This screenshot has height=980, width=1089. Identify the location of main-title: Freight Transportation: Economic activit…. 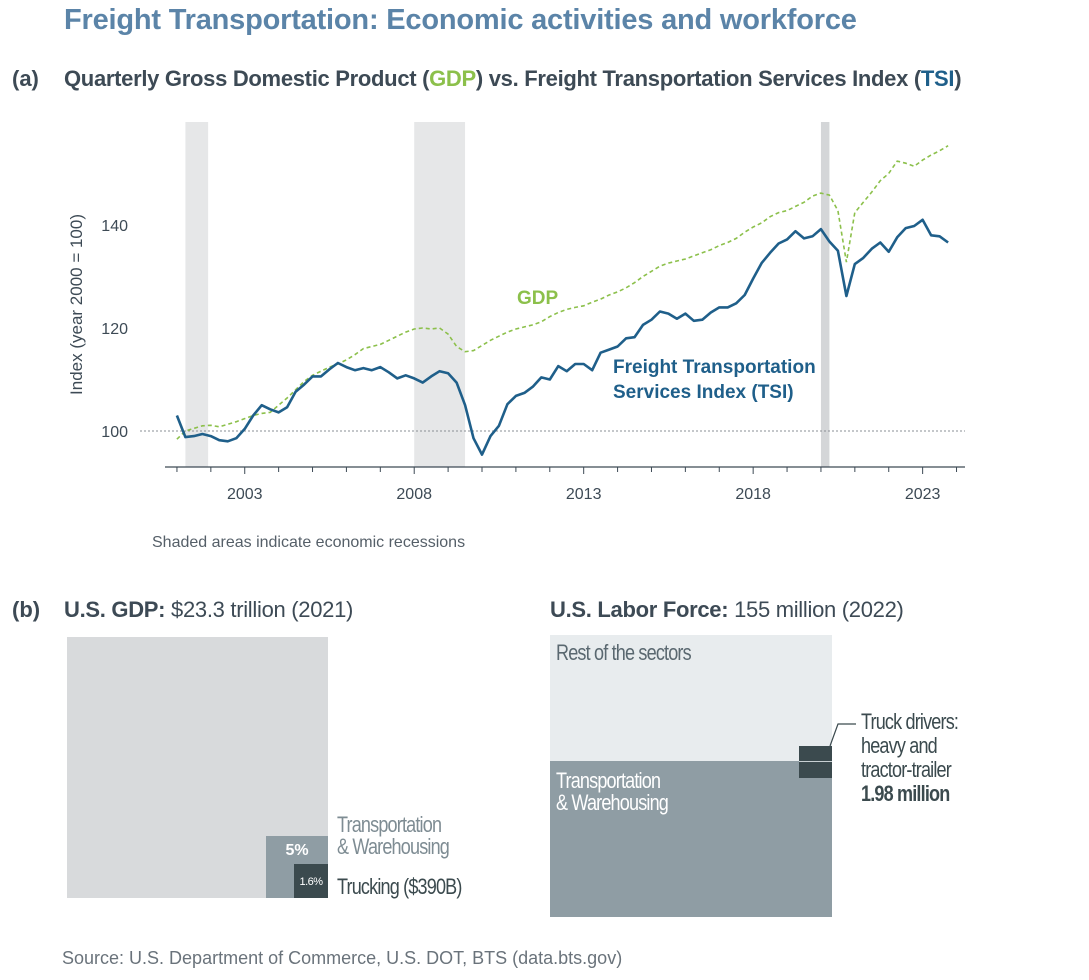
(460, 20).